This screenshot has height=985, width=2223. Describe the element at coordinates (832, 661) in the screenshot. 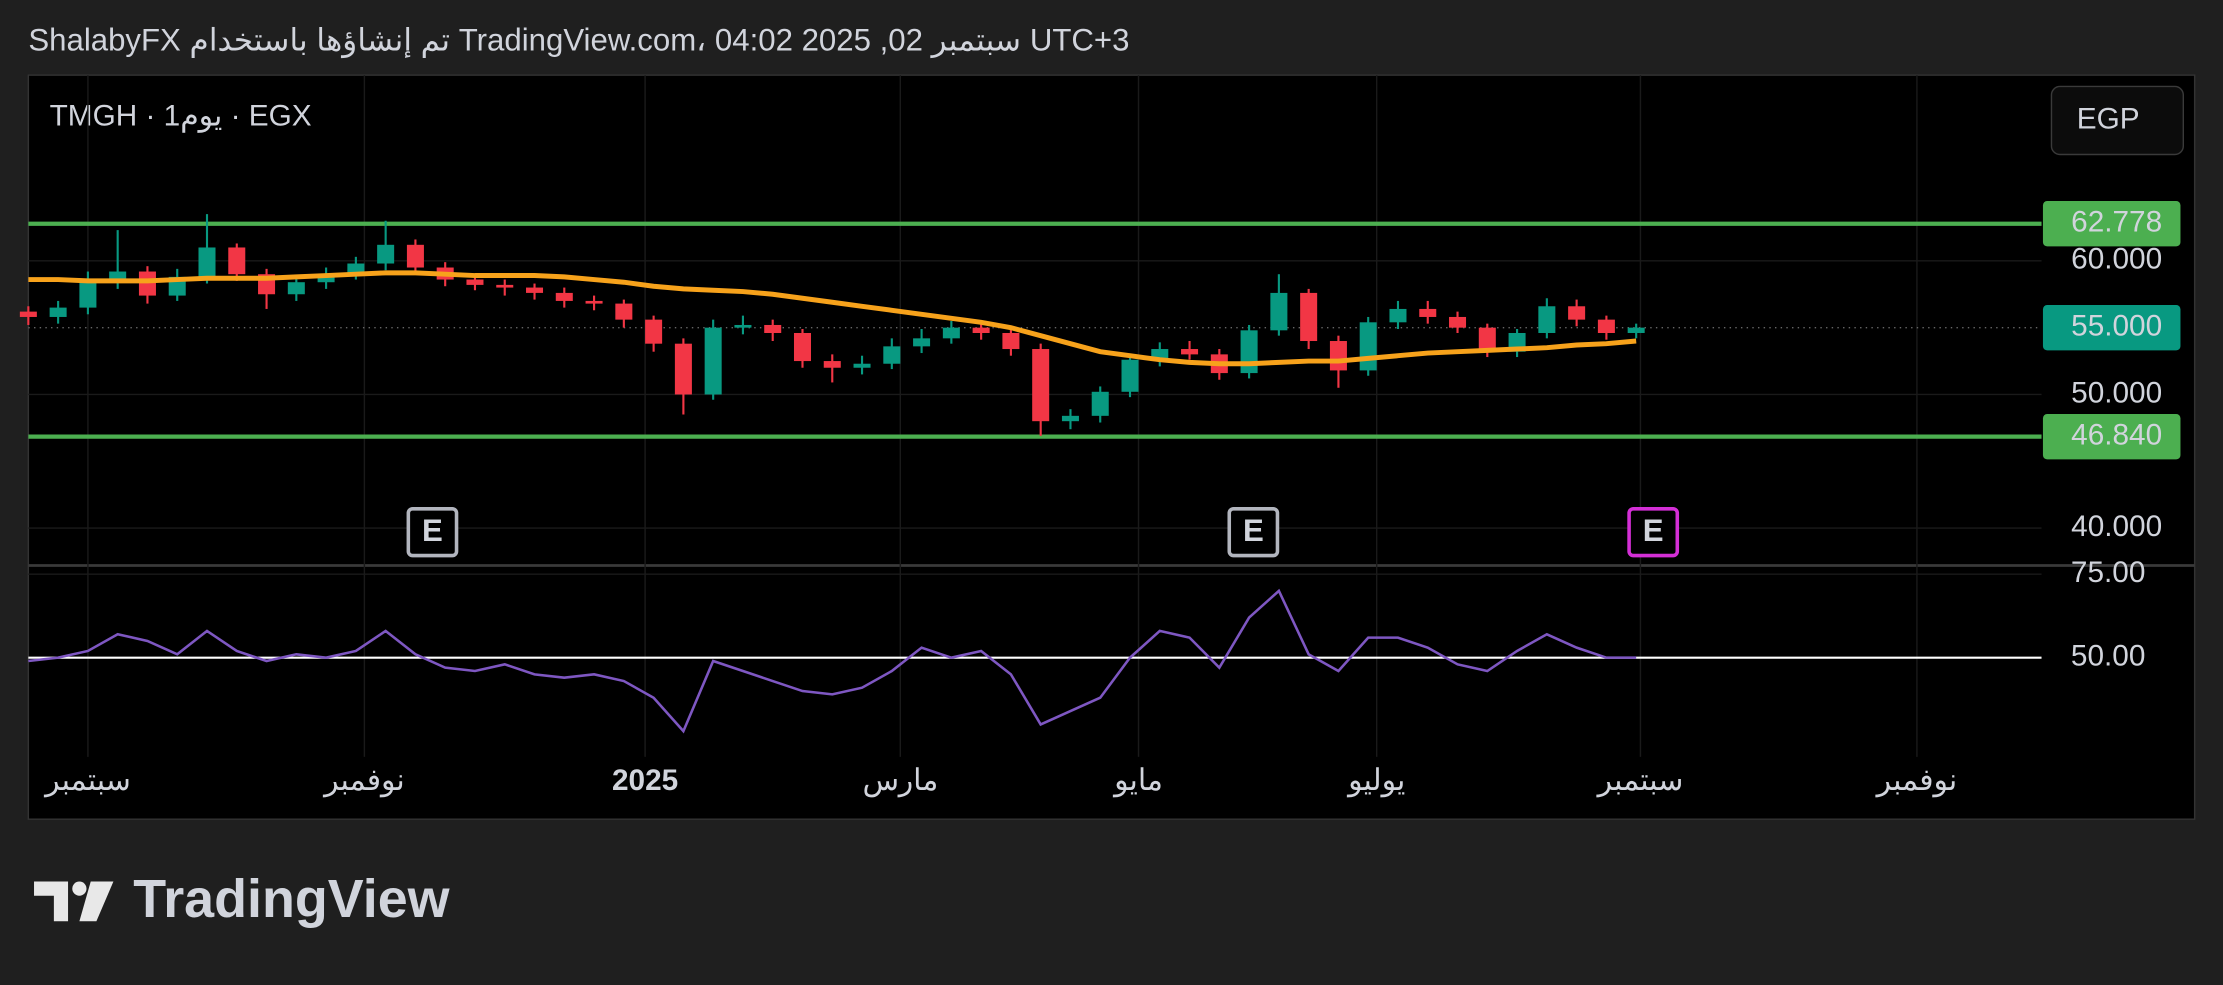

I see `rsi-line` at that location.